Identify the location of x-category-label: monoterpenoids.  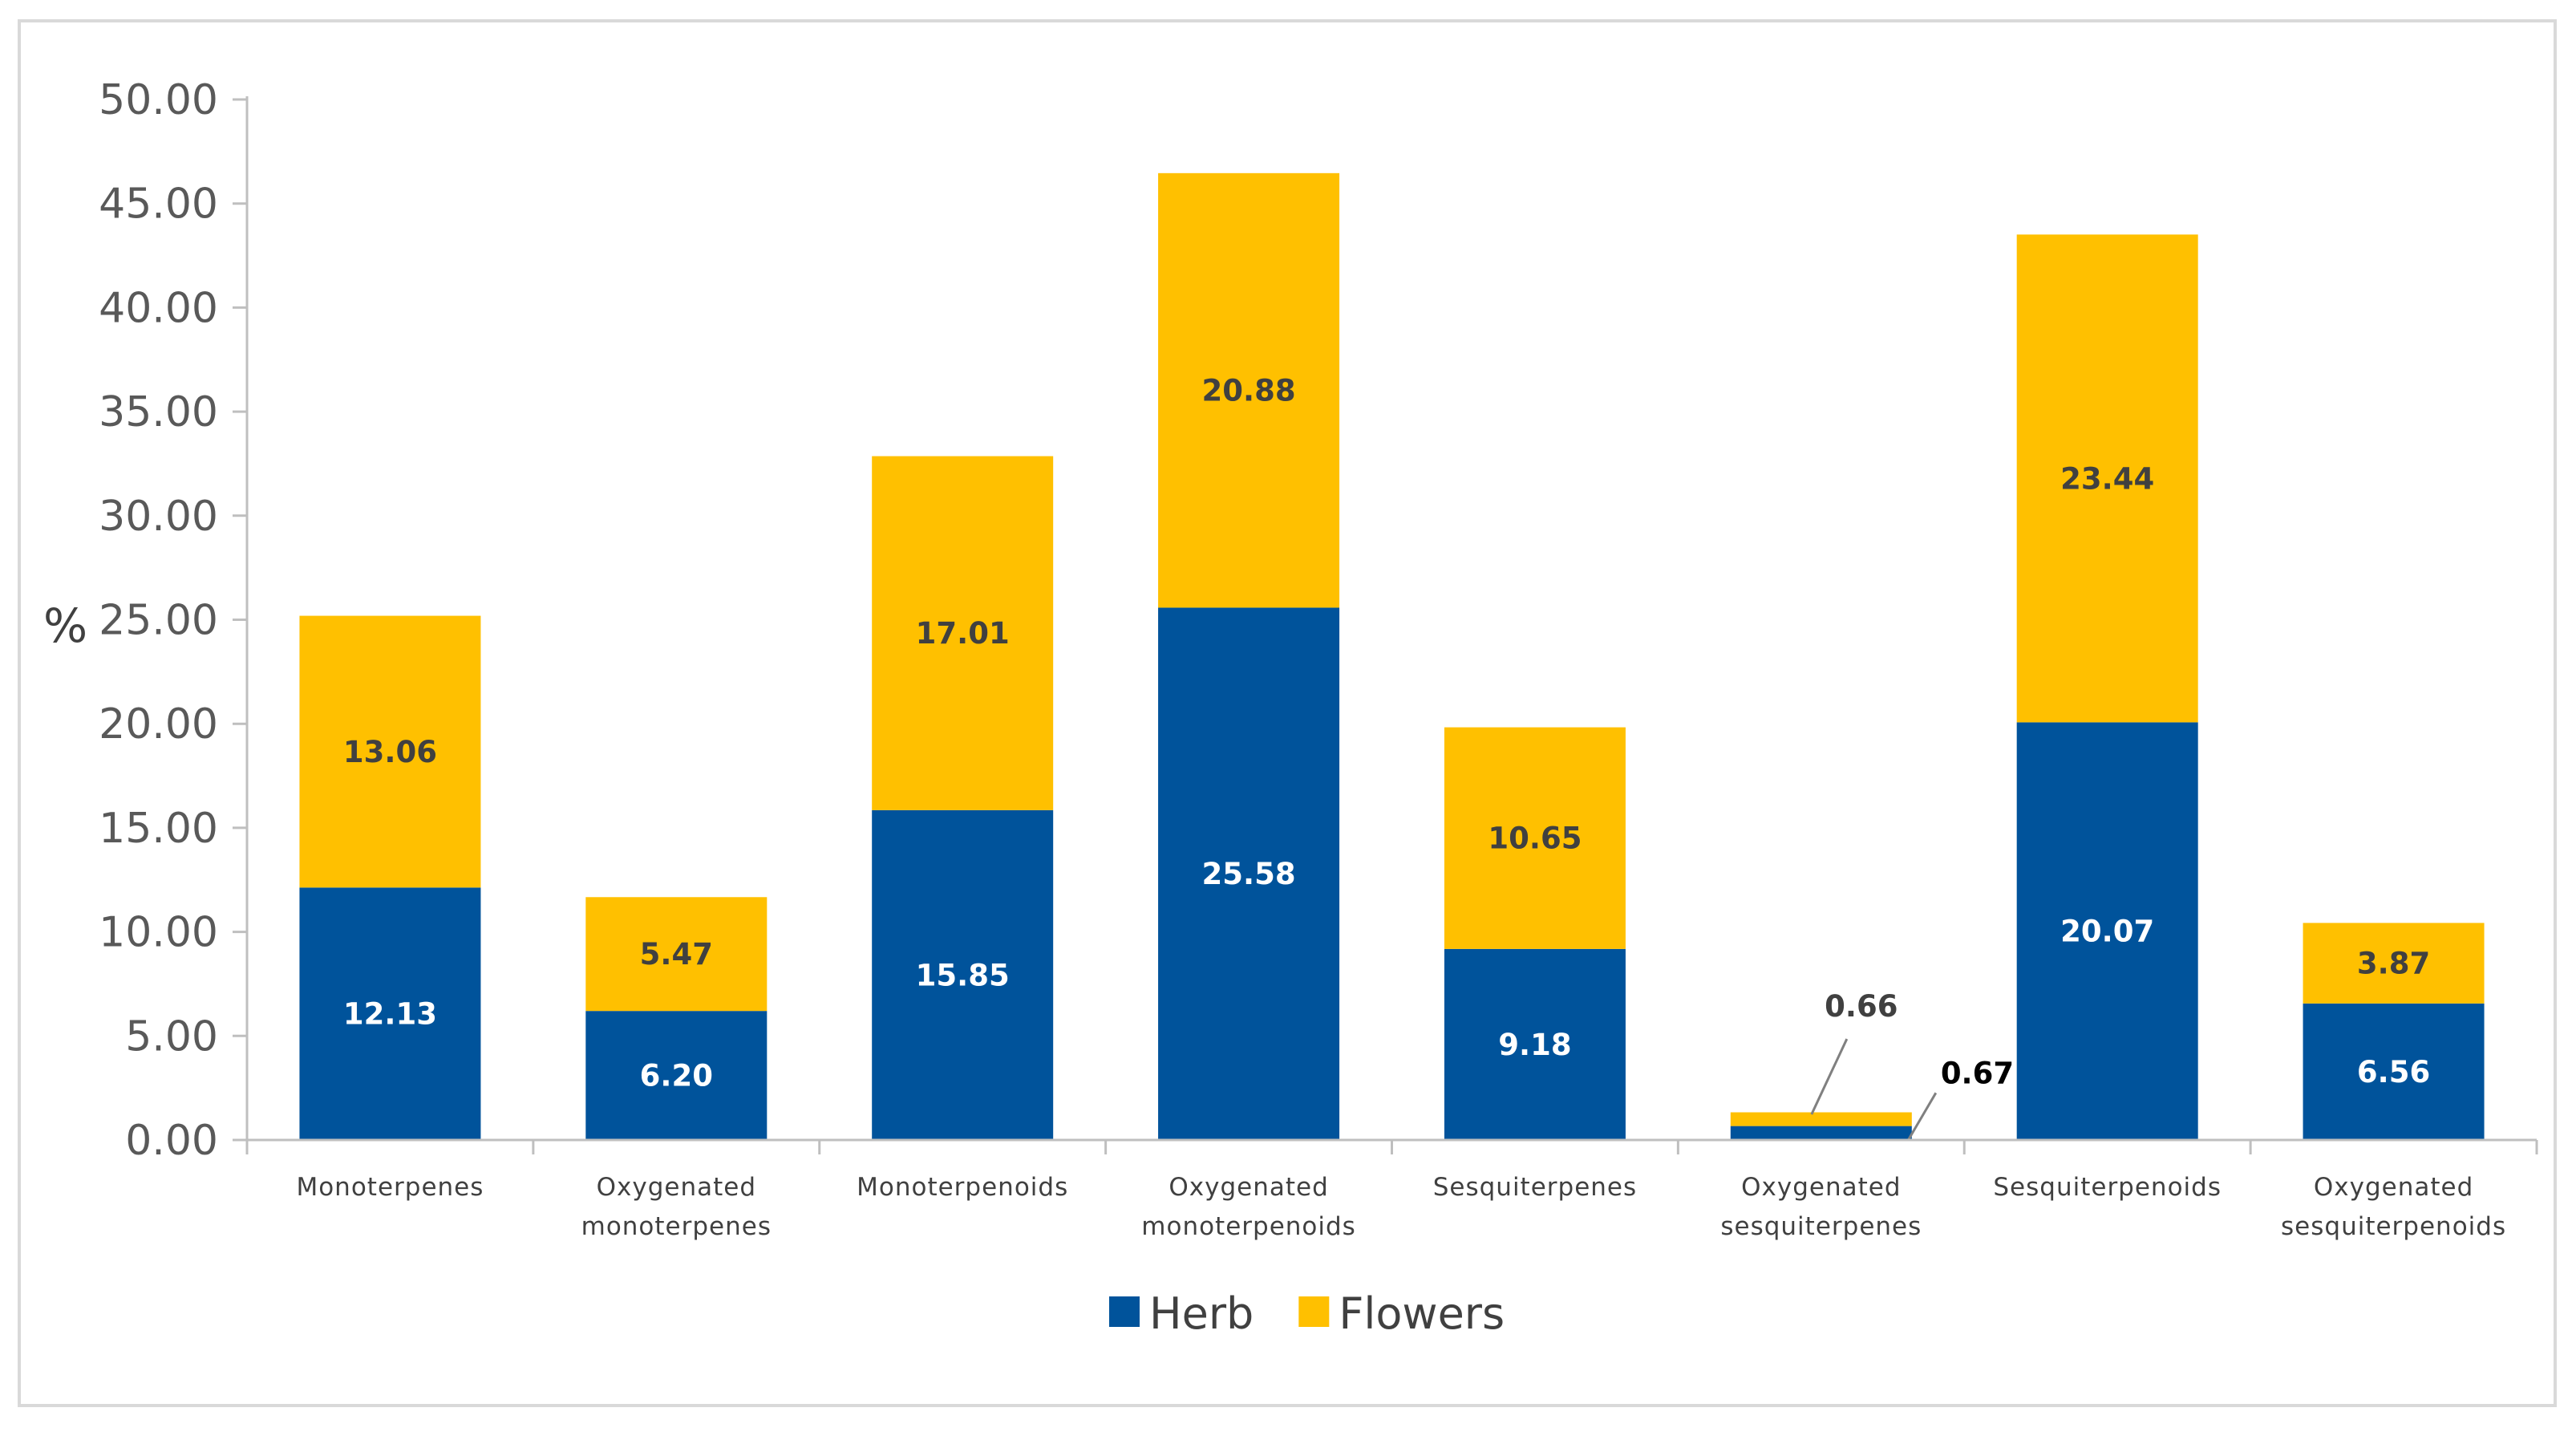
(1248, 1226).